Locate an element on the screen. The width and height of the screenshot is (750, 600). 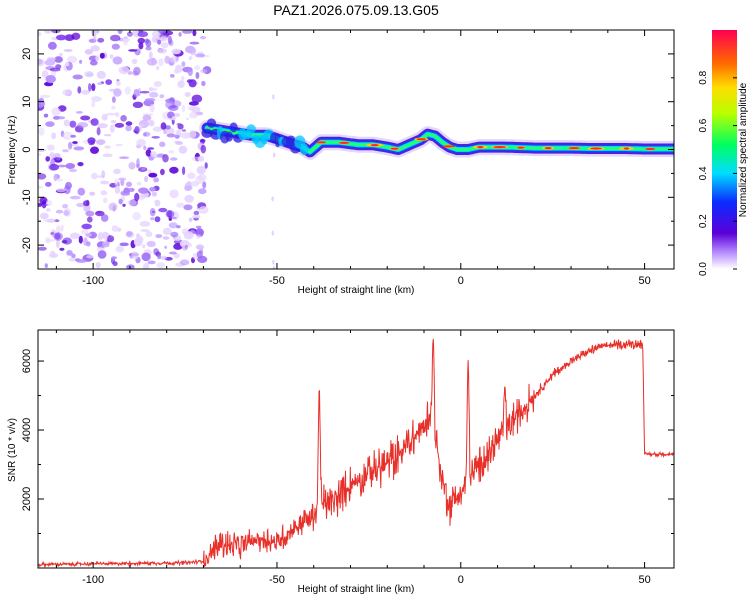
y-tick-label: 10 is located at coordinates (27, 102).